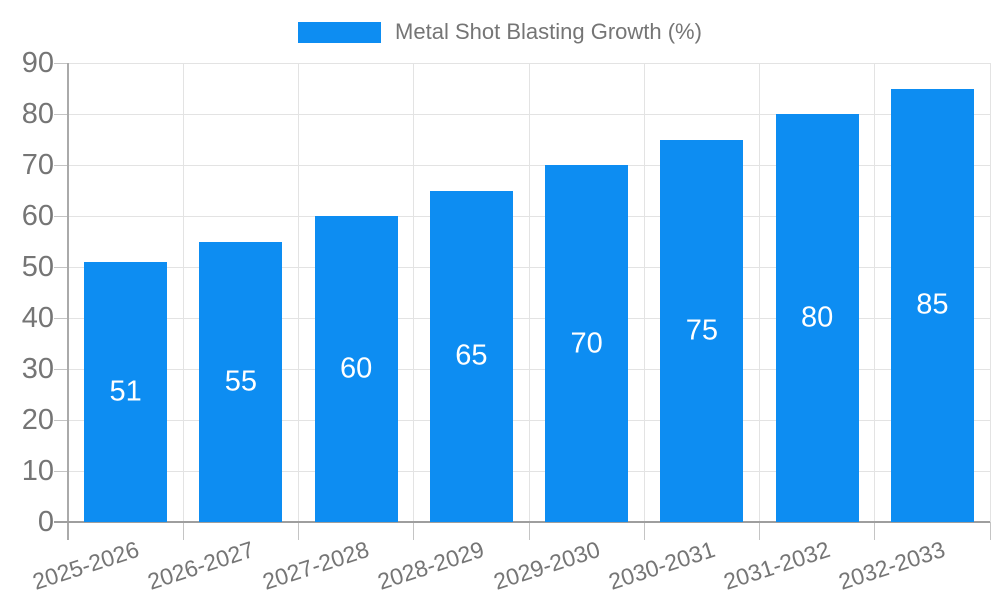 Image resolution: width=1000 pixels, height=600 pixels. Describe the element at coordinates (37, 420) in the screenshot. I see `y-axis-label: 20` at that location.